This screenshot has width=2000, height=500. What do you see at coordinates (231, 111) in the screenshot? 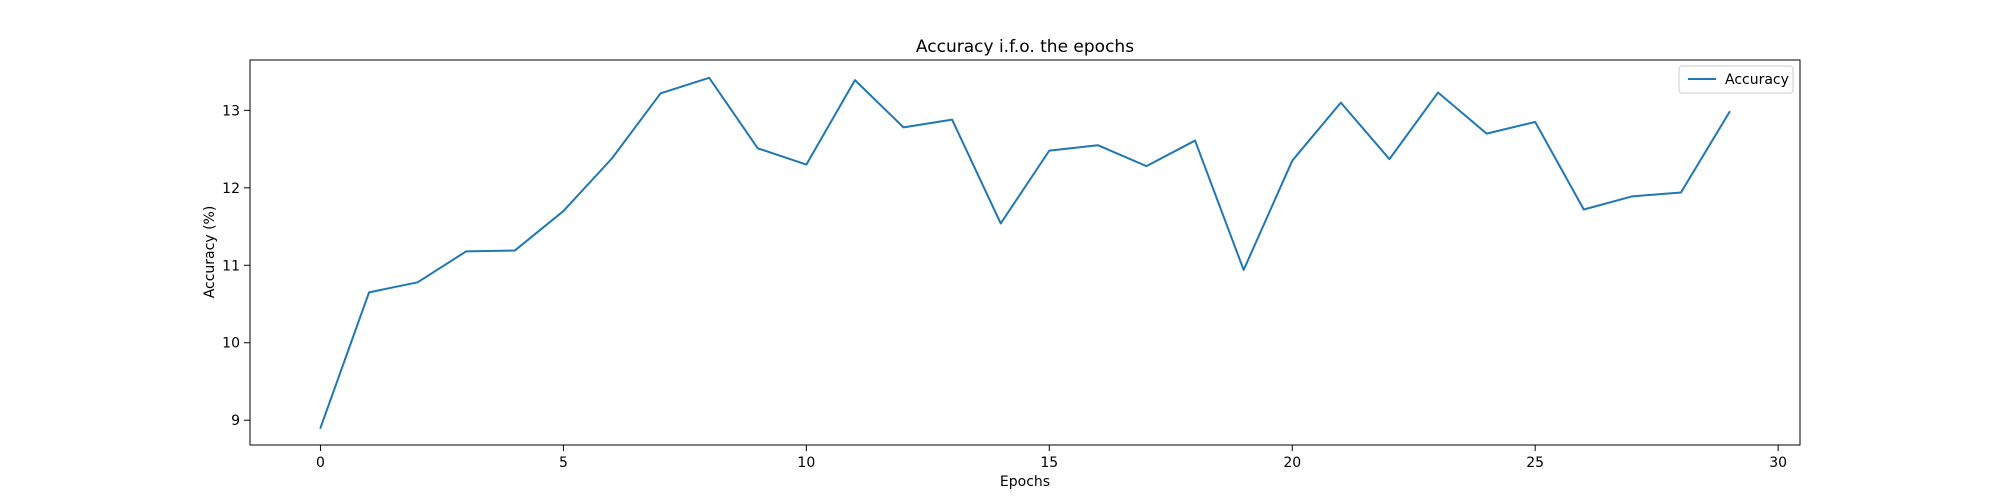
I see `y-tick-label: 13` at bounding box center [231, 111].